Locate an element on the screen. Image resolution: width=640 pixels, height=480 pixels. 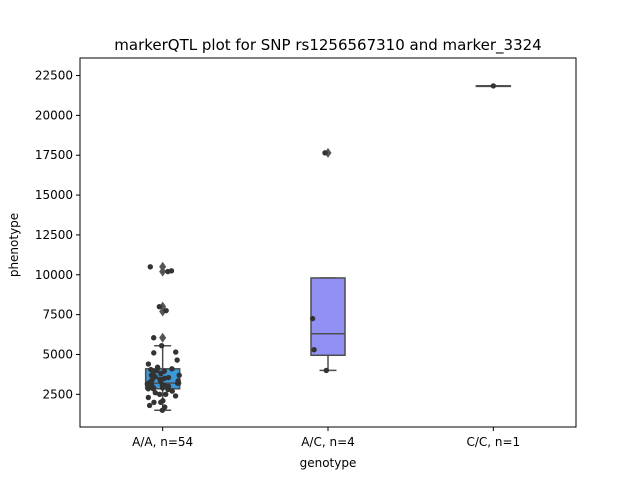
y-tick-label: 20000 is located at coordinates (54, 115).